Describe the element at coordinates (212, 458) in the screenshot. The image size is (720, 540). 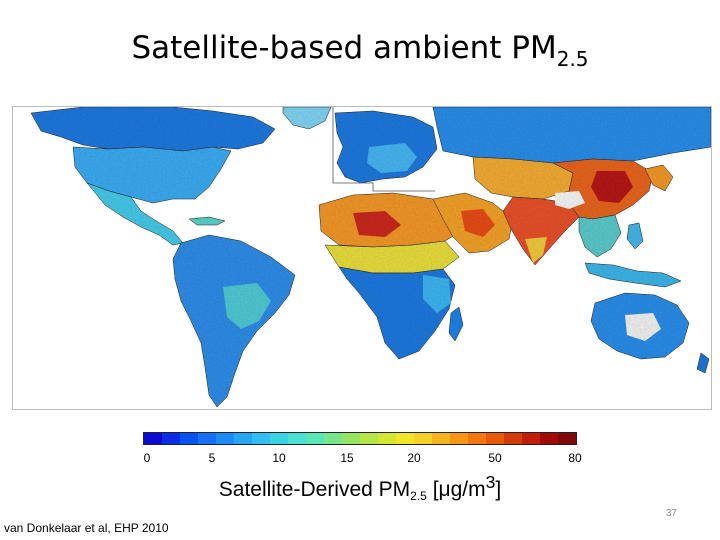
I see `colorbar-tick-5: 5` at that location.